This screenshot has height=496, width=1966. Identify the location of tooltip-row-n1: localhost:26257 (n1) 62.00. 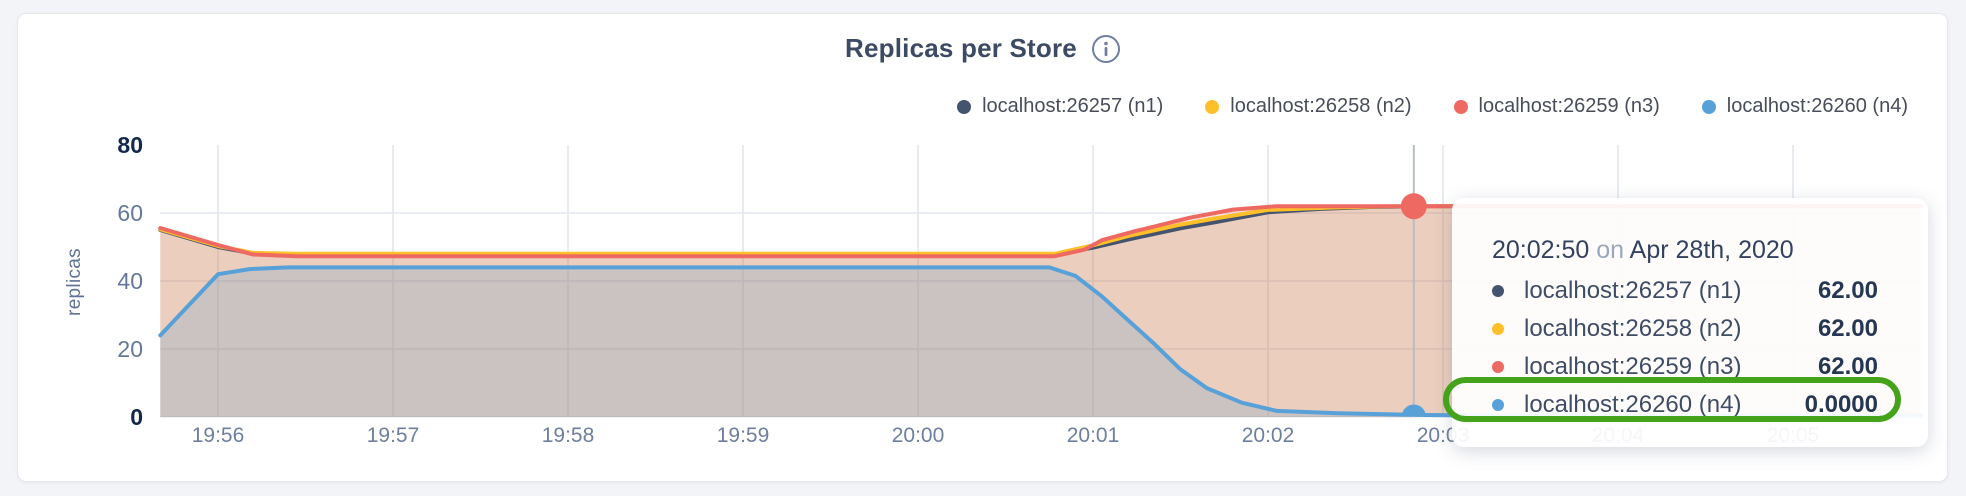
(1685, 291).